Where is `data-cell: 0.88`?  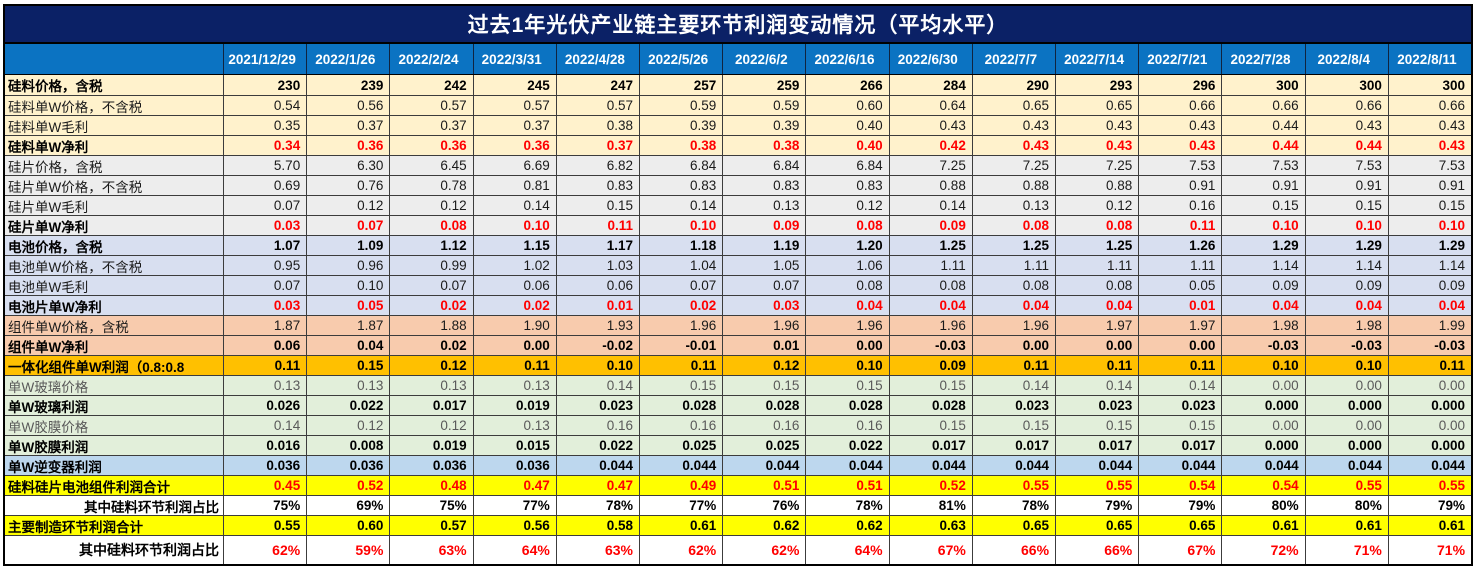
data-cell: 0.88 is located at coordinates (1013, 185).